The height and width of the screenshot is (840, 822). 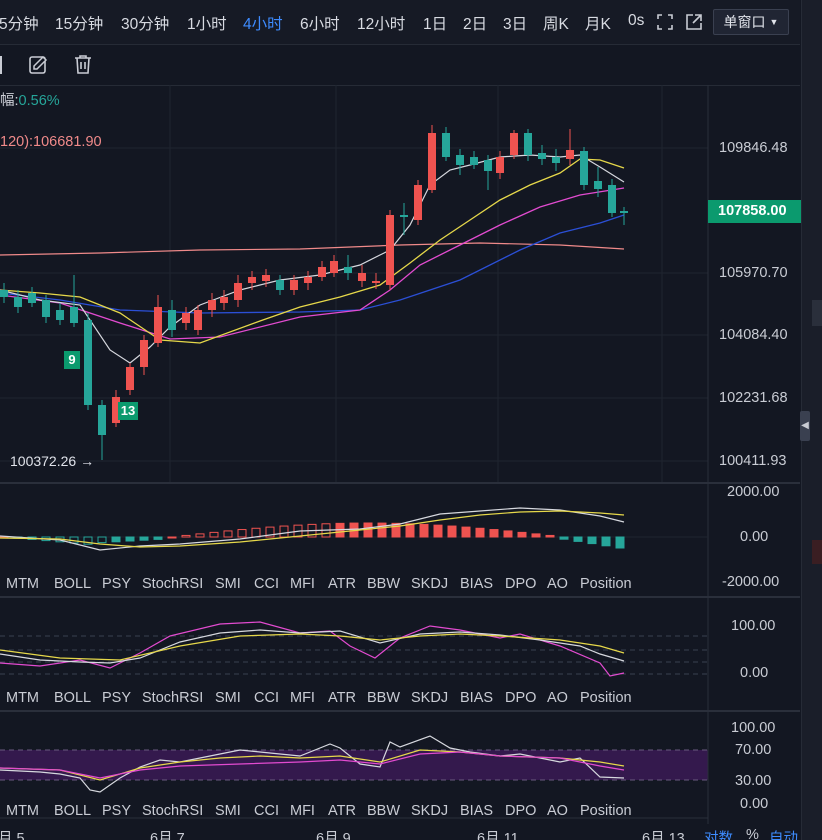 I want to click on tf-month: 月K, so click(x=598, y=24).